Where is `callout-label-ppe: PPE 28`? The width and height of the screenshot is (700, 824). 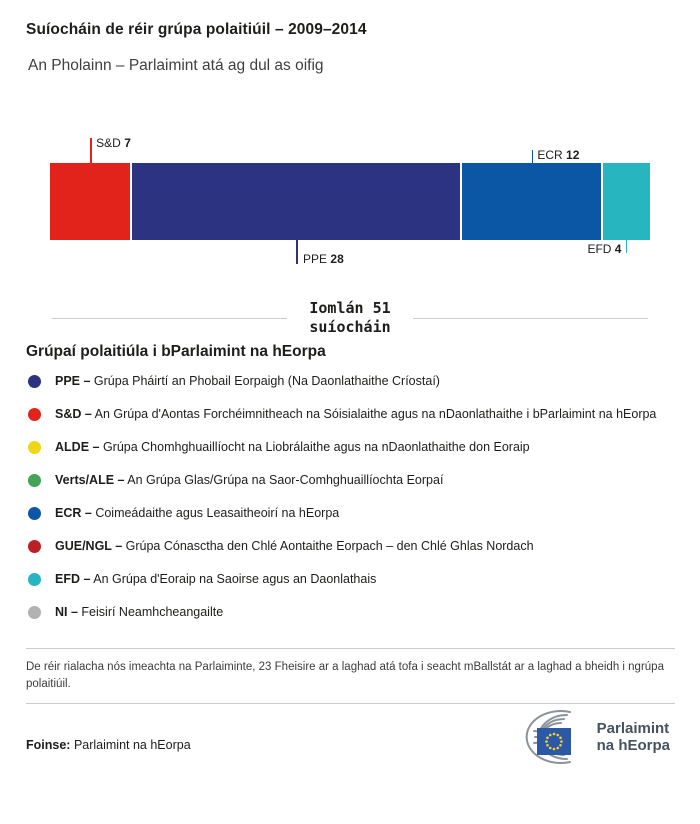
callout-label-ppe: PPE 28 is located at coordinates (323, 259).